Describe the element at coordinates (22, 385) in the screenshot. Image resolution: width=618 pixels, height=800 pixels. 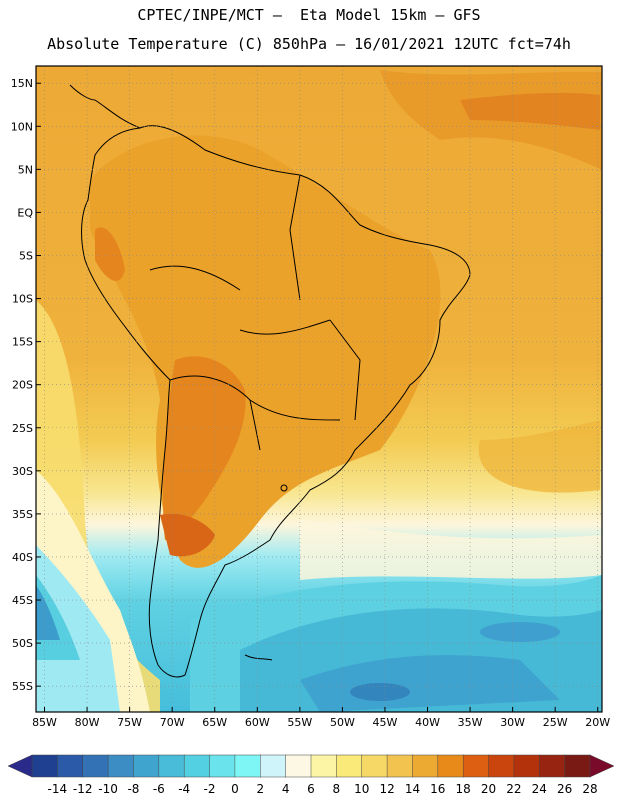
I see `latitude-tick-label: 20S` at that location.